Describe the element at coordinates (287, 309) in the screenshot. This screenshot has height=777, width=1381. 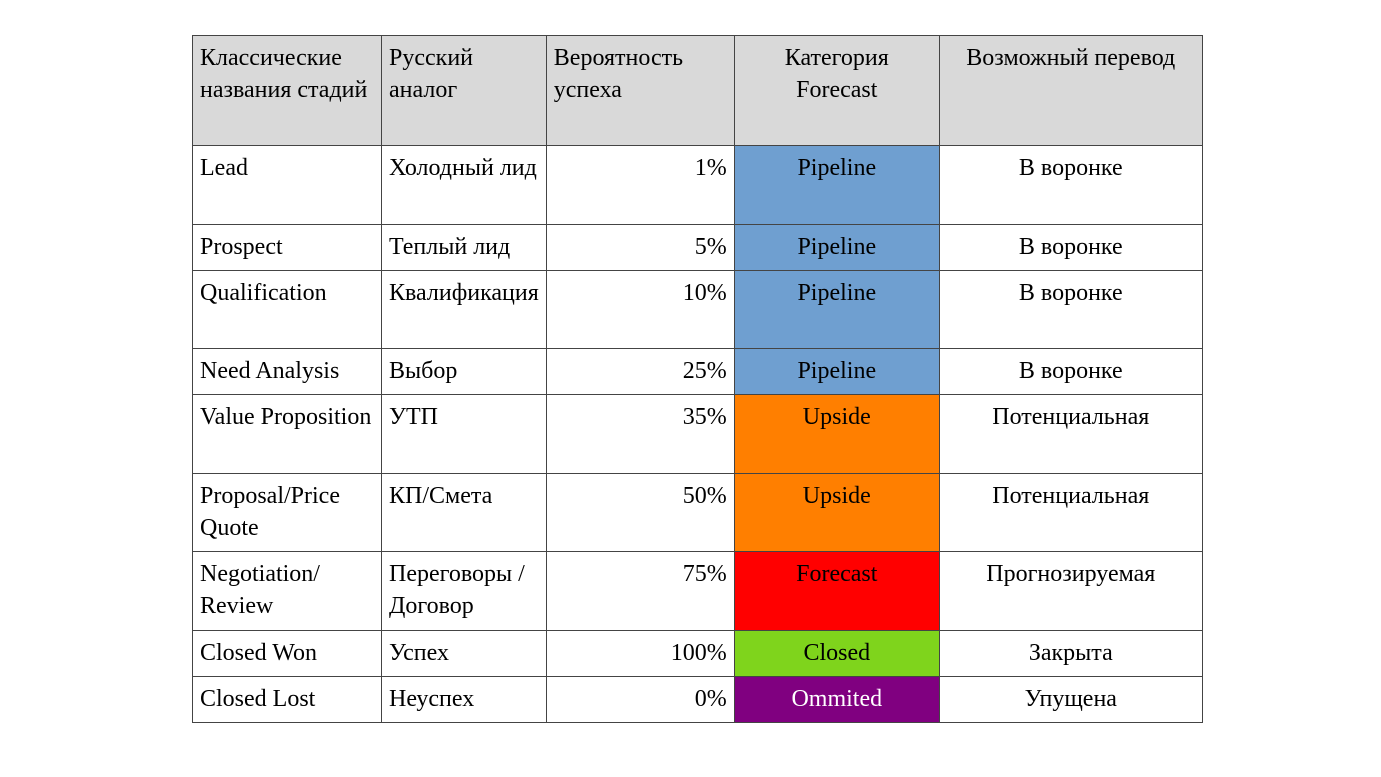
I see `stage-cell: Qualification` at that location.